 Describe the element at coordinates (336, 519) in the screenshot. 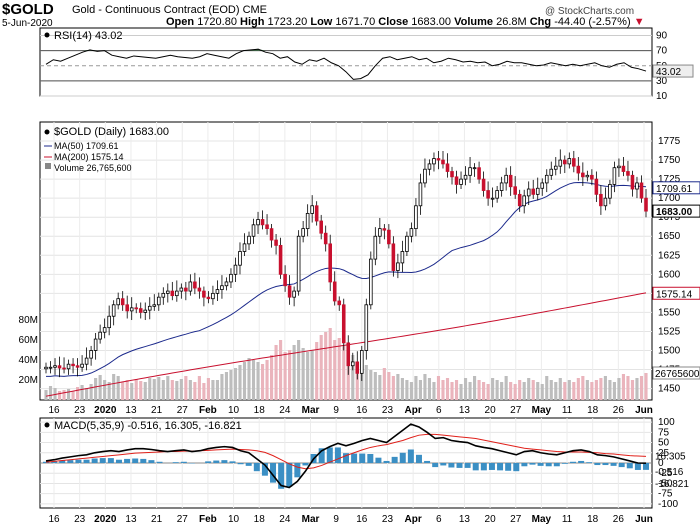

I see `macd-x-tick-label: 9` at that location.